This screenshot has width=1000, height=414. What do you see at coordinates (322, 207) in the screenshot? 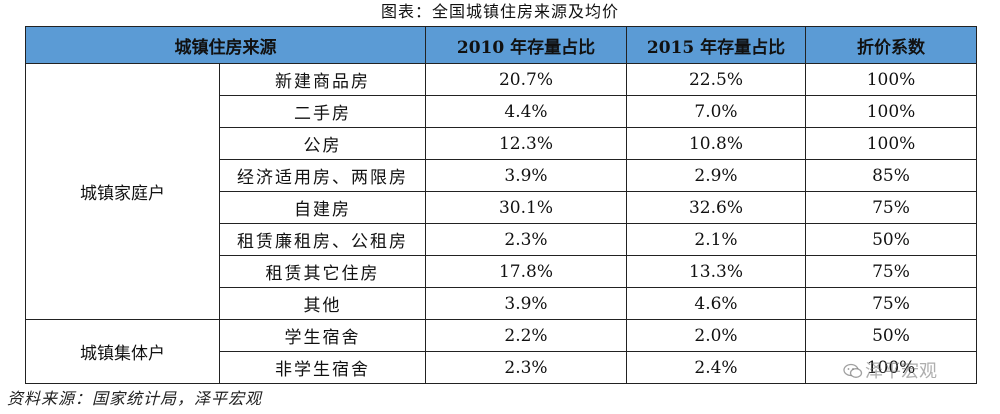
I see `row-name: 自建房` at bounding box center [322, 207].